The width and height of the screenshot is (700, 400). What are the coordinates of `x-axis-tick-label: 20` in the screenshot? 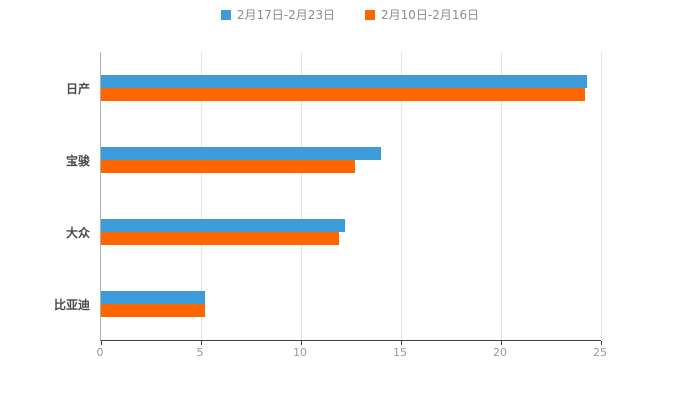 It's located at (500, 352).